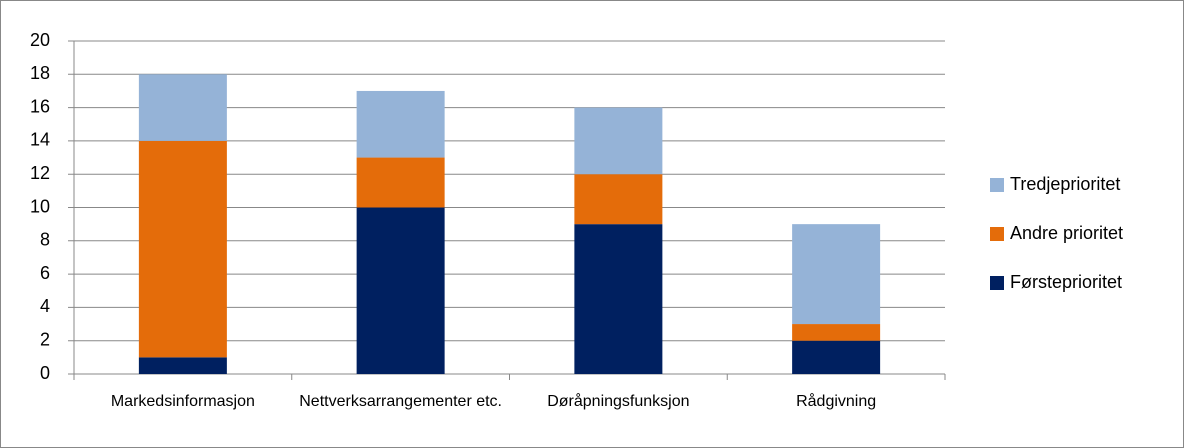 The image size is (1184, 448). Describe the element at coordinates (45, 339) in the screenshot. I see `y-tick-label: 2` at that location.